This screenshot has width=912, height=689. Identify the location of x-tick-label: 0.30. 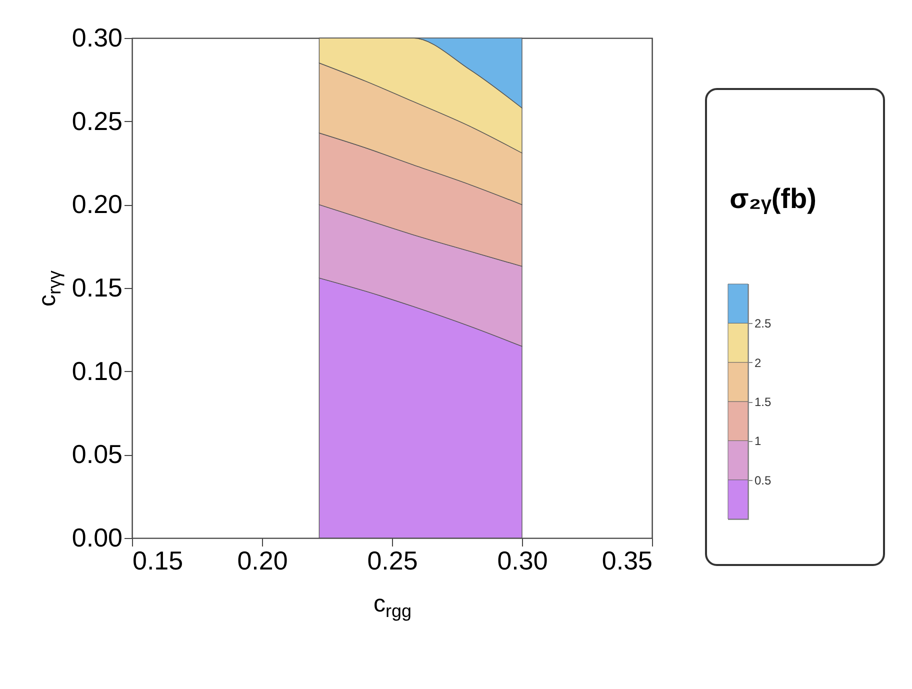
(522, 561).